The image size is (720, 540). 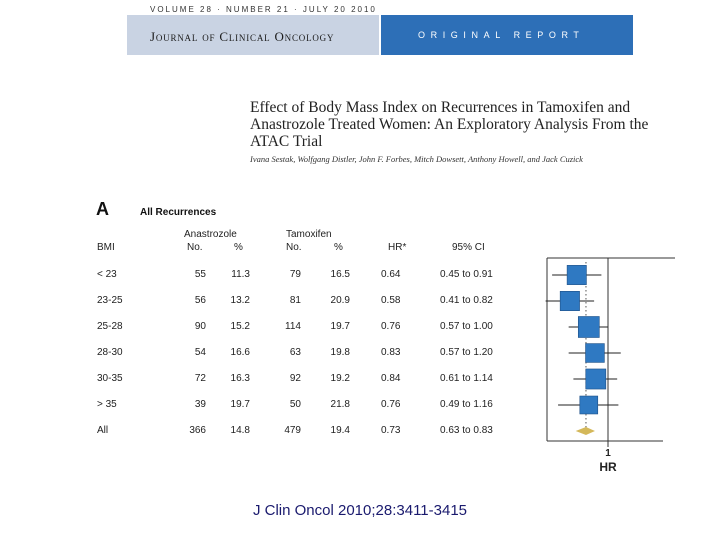 I want to click on table-cell-no-a: 56, so click(x=200, y=300).